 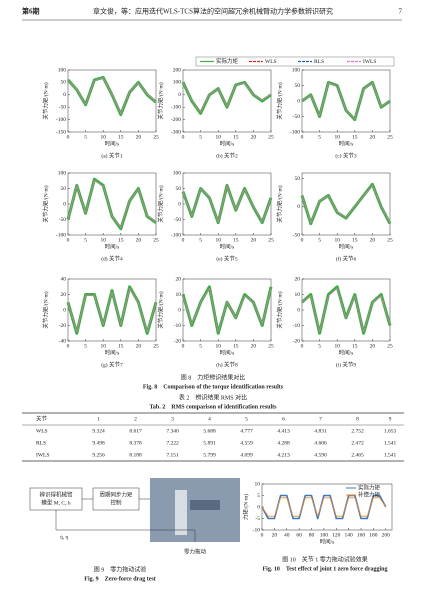 I want to click on panel-caption: (a) 关节1, so click(x=111, y=155).